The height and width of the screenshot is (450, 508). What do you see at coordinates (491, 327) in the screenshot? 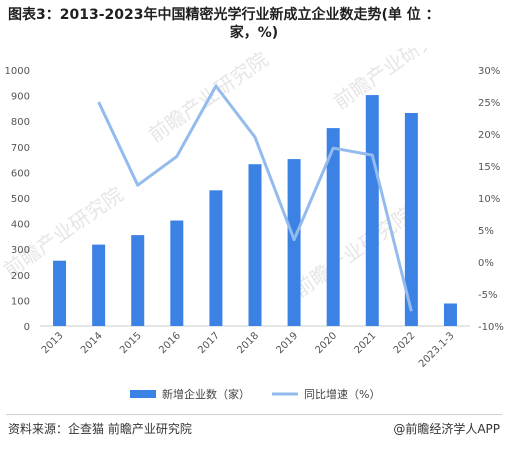
I see `y-right-tick-label: -10%` at bounding box center [491, 327].